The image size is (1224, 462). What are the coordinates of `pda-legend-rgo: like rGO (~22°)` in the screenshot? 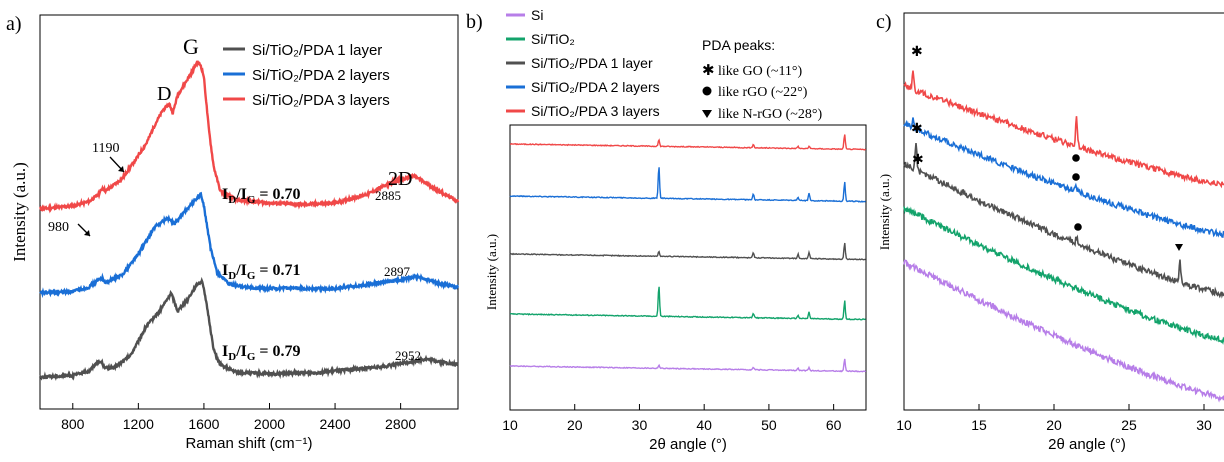 It's located at (763, 92).